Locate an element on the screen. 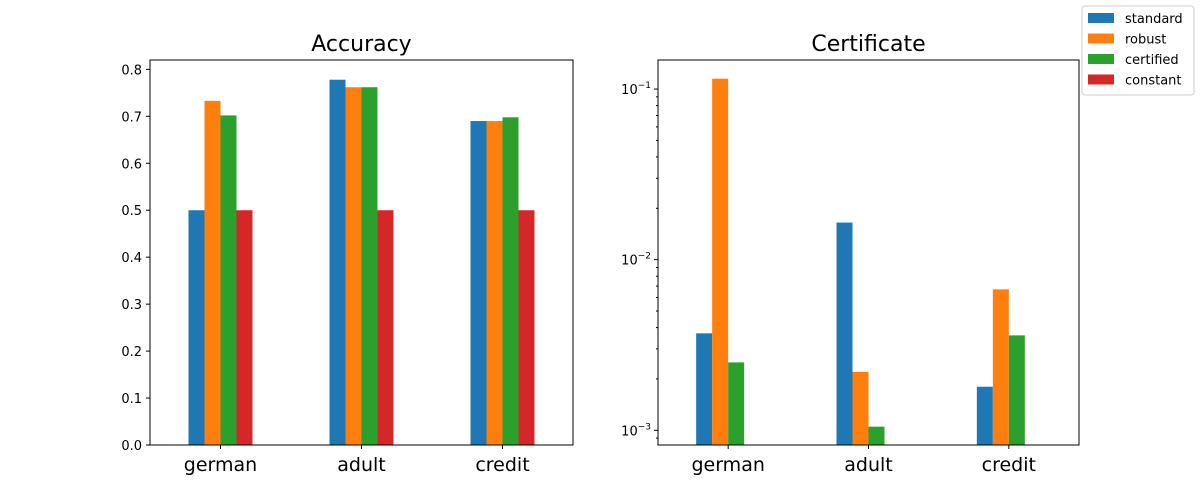 The image size is (1200, 500). y-tick-label: 10⁻¹ is located at coordinates (636, 89).